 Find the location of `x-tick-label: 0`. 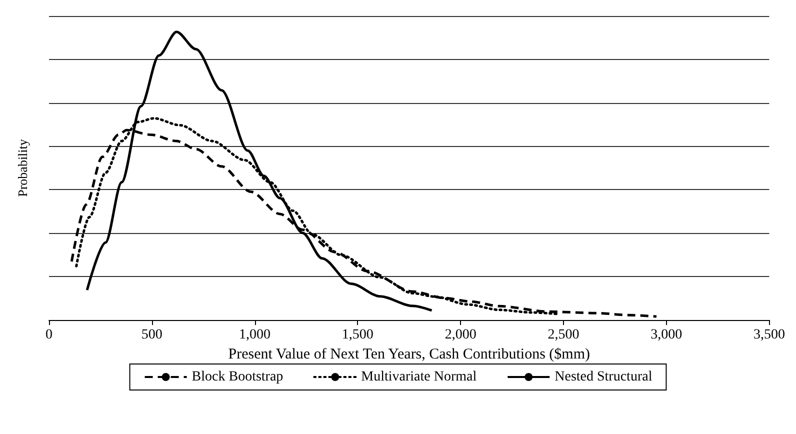

x-tick-label: 0 is located at coordinates (49, 335).